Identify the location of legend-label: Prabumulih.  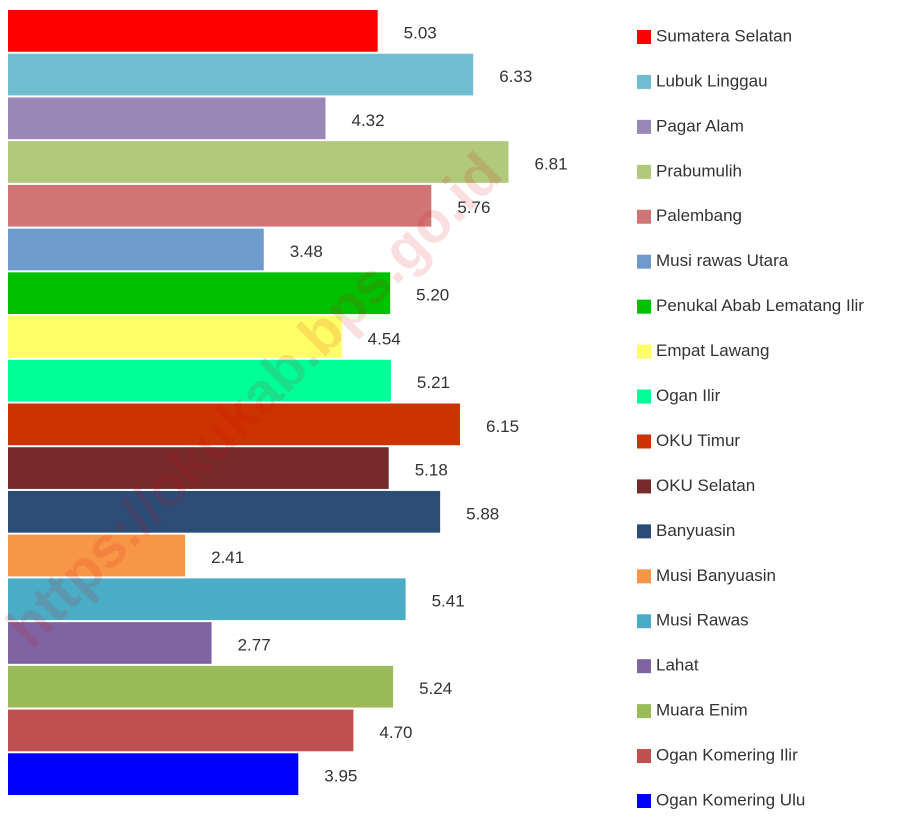
(699, 170).